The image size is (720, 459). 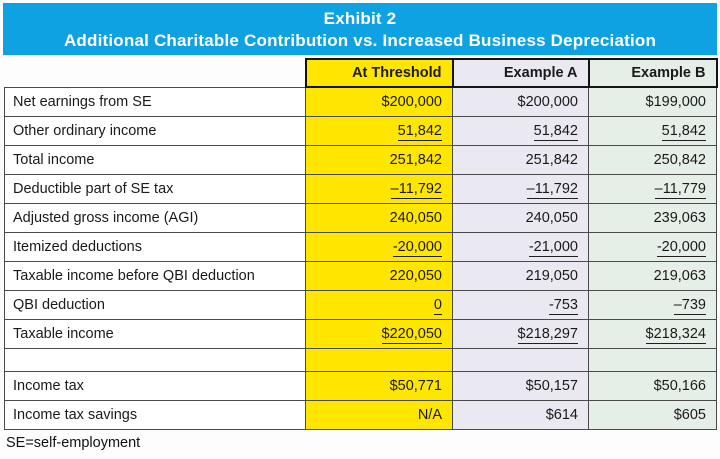 What do you see at coordinates (652, 131) in the screenshot?
I see `cell-example-b: 51,842` at bounding box center [652, 131].